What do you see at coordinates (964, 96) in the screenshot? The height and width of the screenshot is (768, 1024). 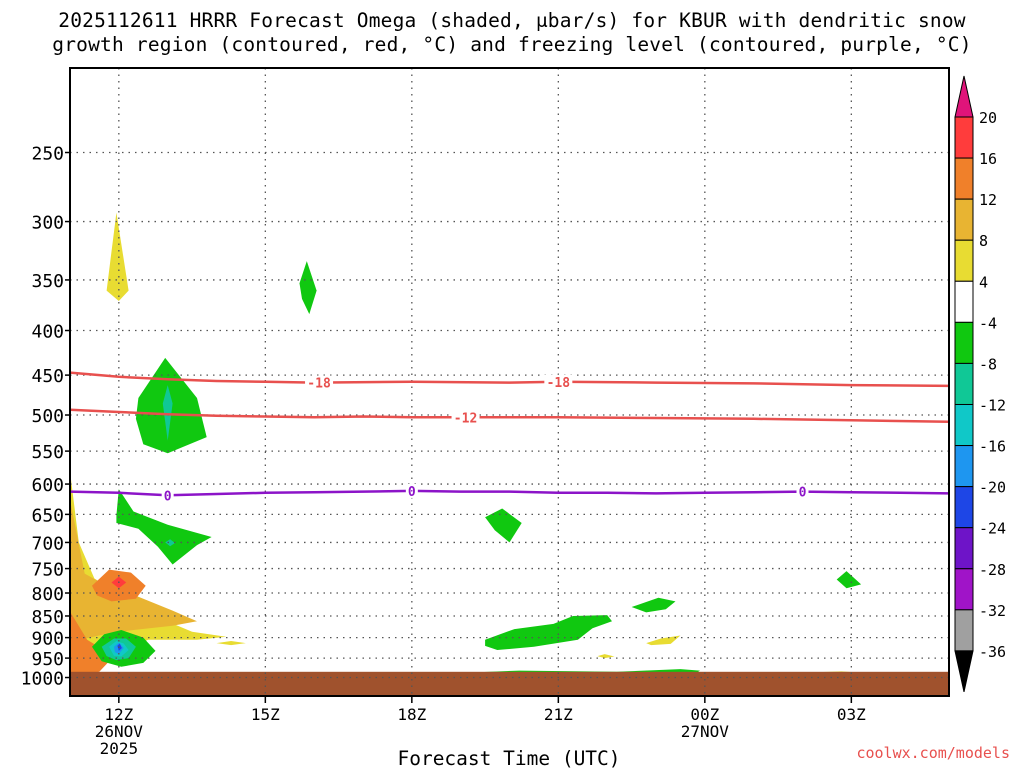 I see `colorbar-top-arrow` at bounding box center [964, 96].